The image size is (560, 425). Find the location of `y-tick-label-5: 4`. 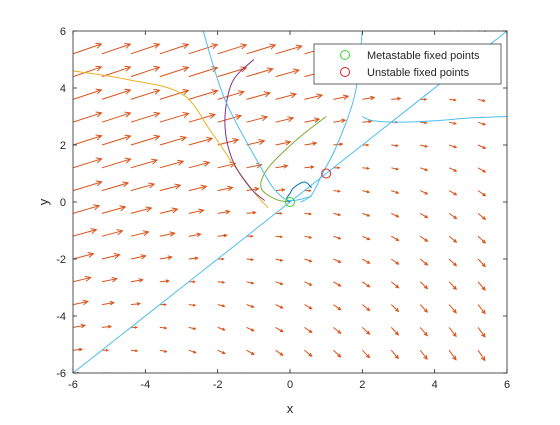

y-tick-label-5: 4 is located at coordinates (63, 89).